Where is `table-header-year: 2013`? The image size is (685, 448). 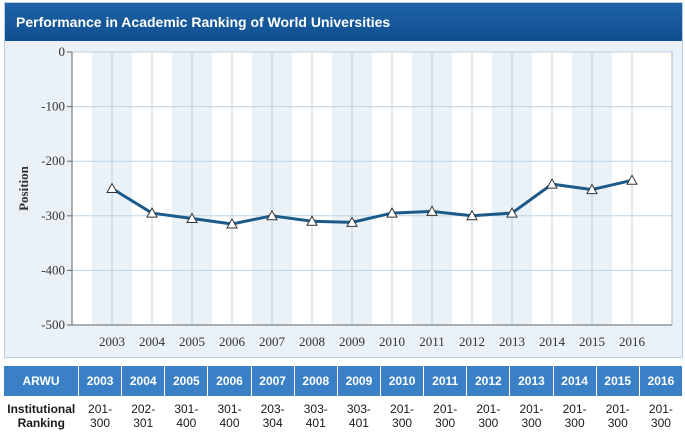 table-header-year: 2013 is located at coordinates (531, 381).